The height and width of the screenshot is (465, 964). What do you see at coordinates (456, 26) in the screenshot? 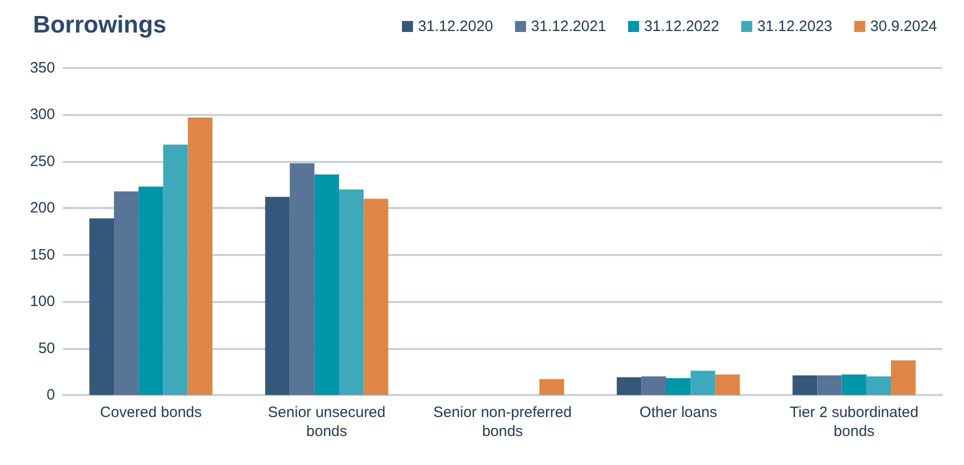
I see `legend-label: 31.12.2020` at bounding box center [456, 26].